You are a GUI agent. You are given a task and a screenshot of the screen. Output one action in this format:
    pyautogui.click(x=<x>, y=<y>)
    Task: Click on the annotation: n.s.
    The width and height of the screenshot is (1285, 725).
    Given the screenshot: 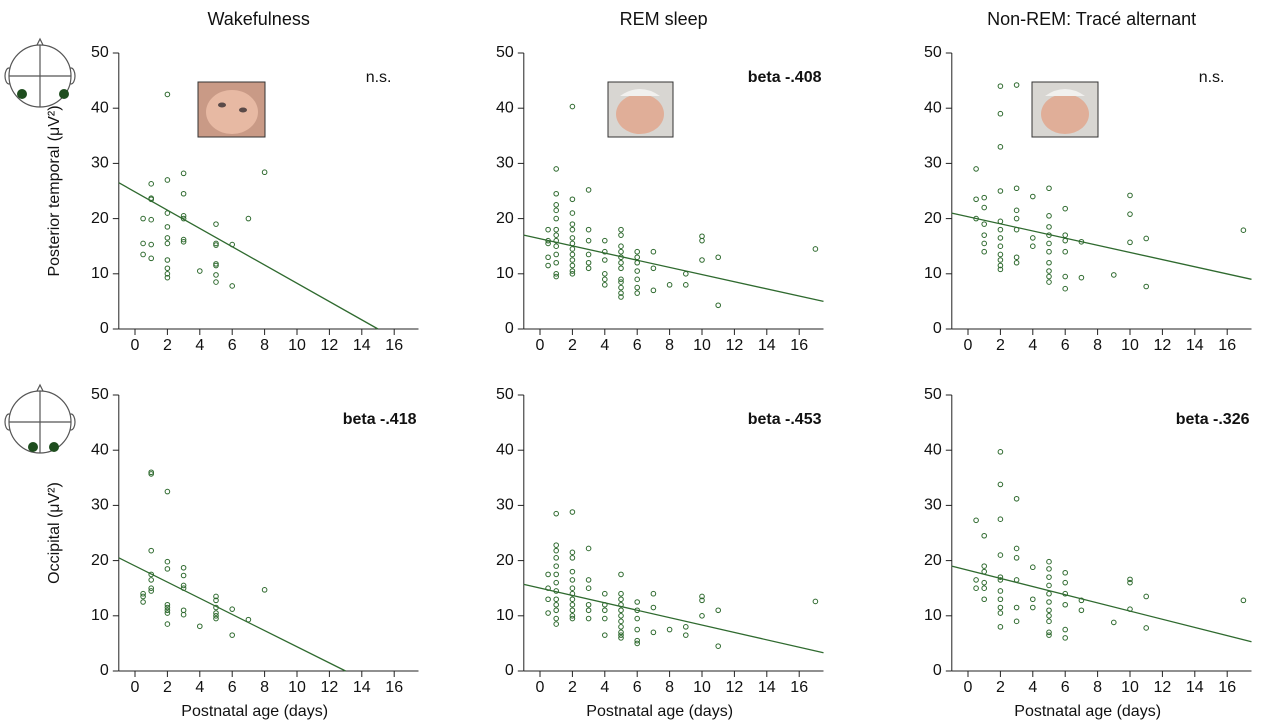 What is the action you would take?
    pyautogui.click(x=379, y=77)
    